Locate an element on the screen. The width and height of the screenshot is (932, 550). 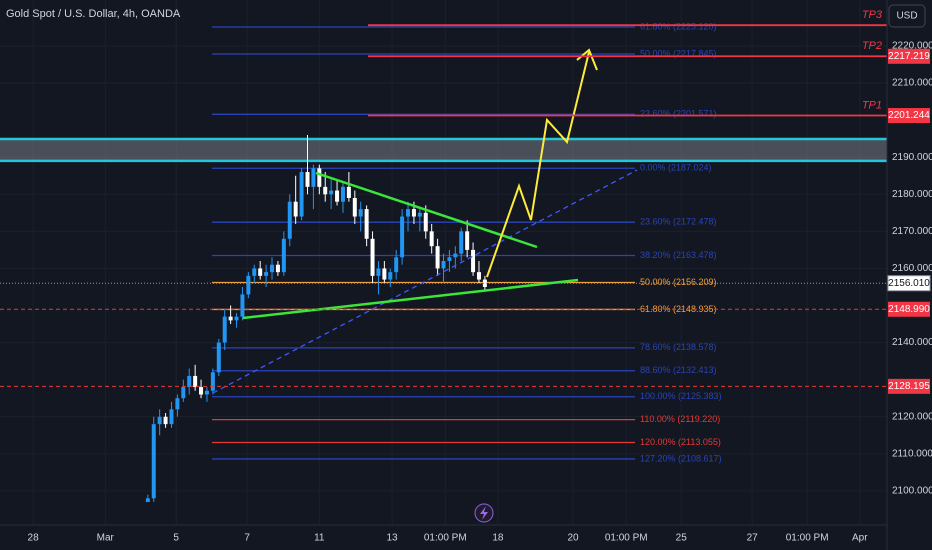
target-tag-label: 2201.244 is located at coordinates (909, 115).